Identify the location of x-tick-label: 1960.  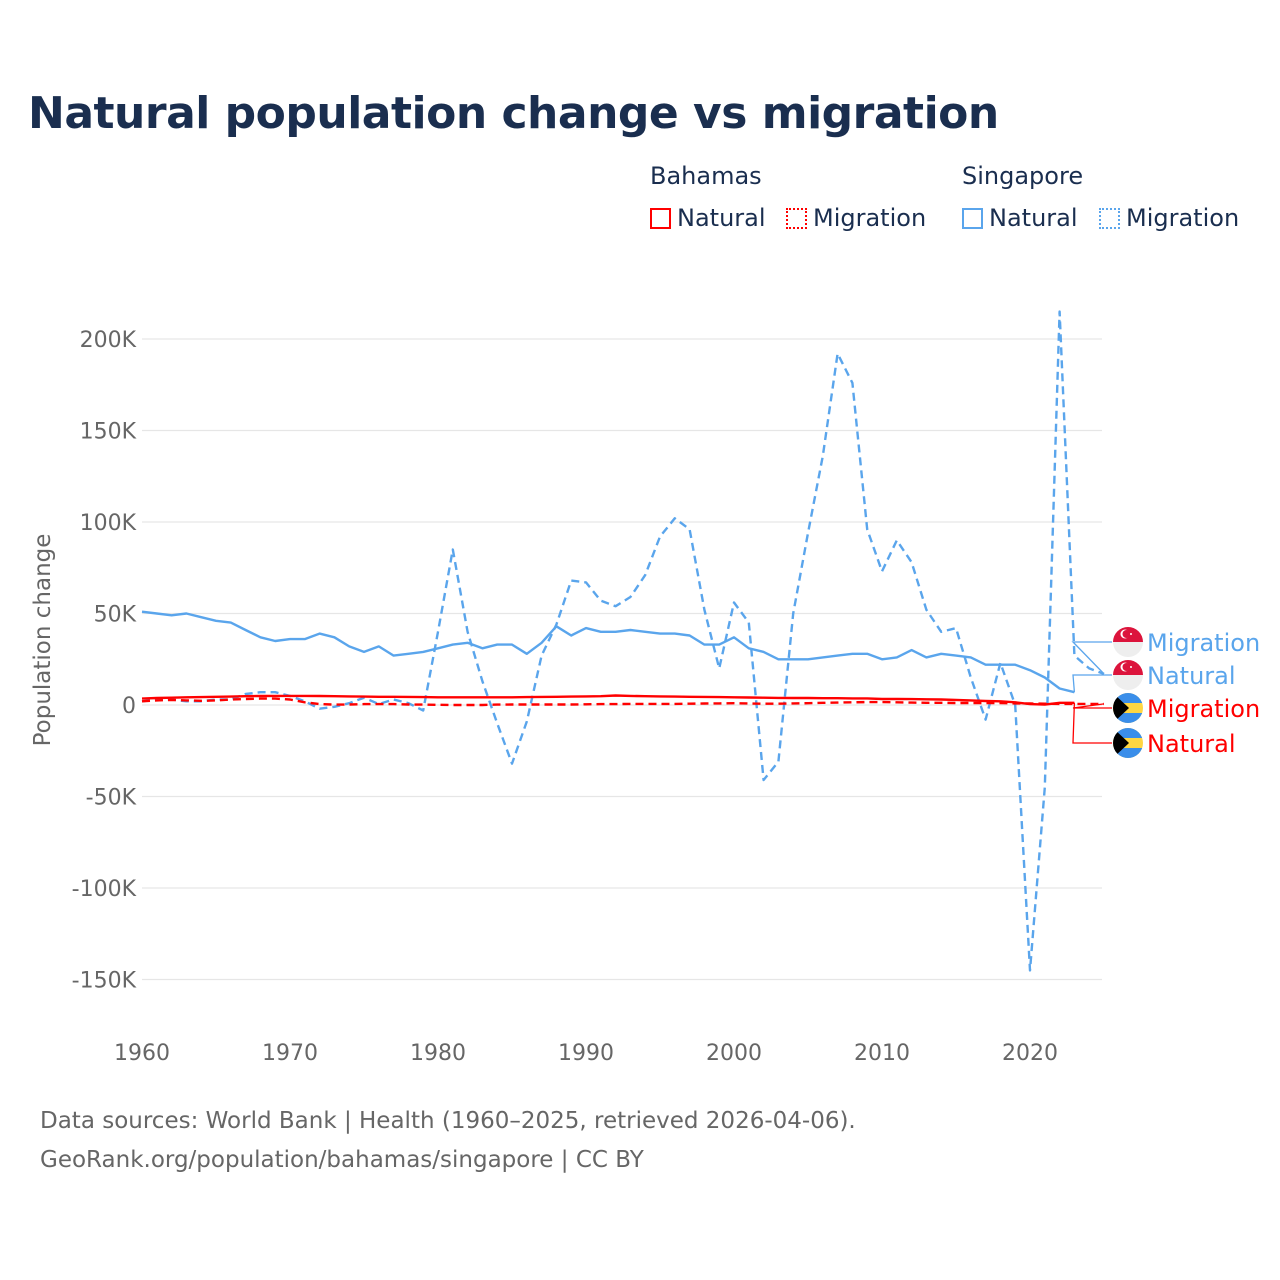
(142, 1053).